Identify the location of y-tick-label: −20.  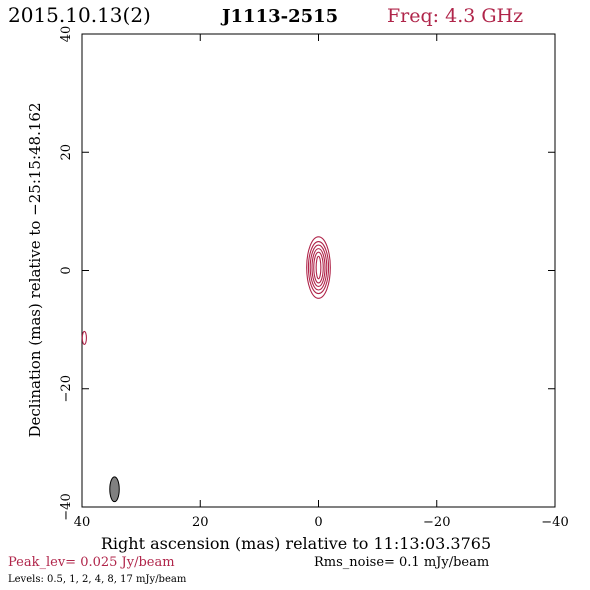
(66, 388).